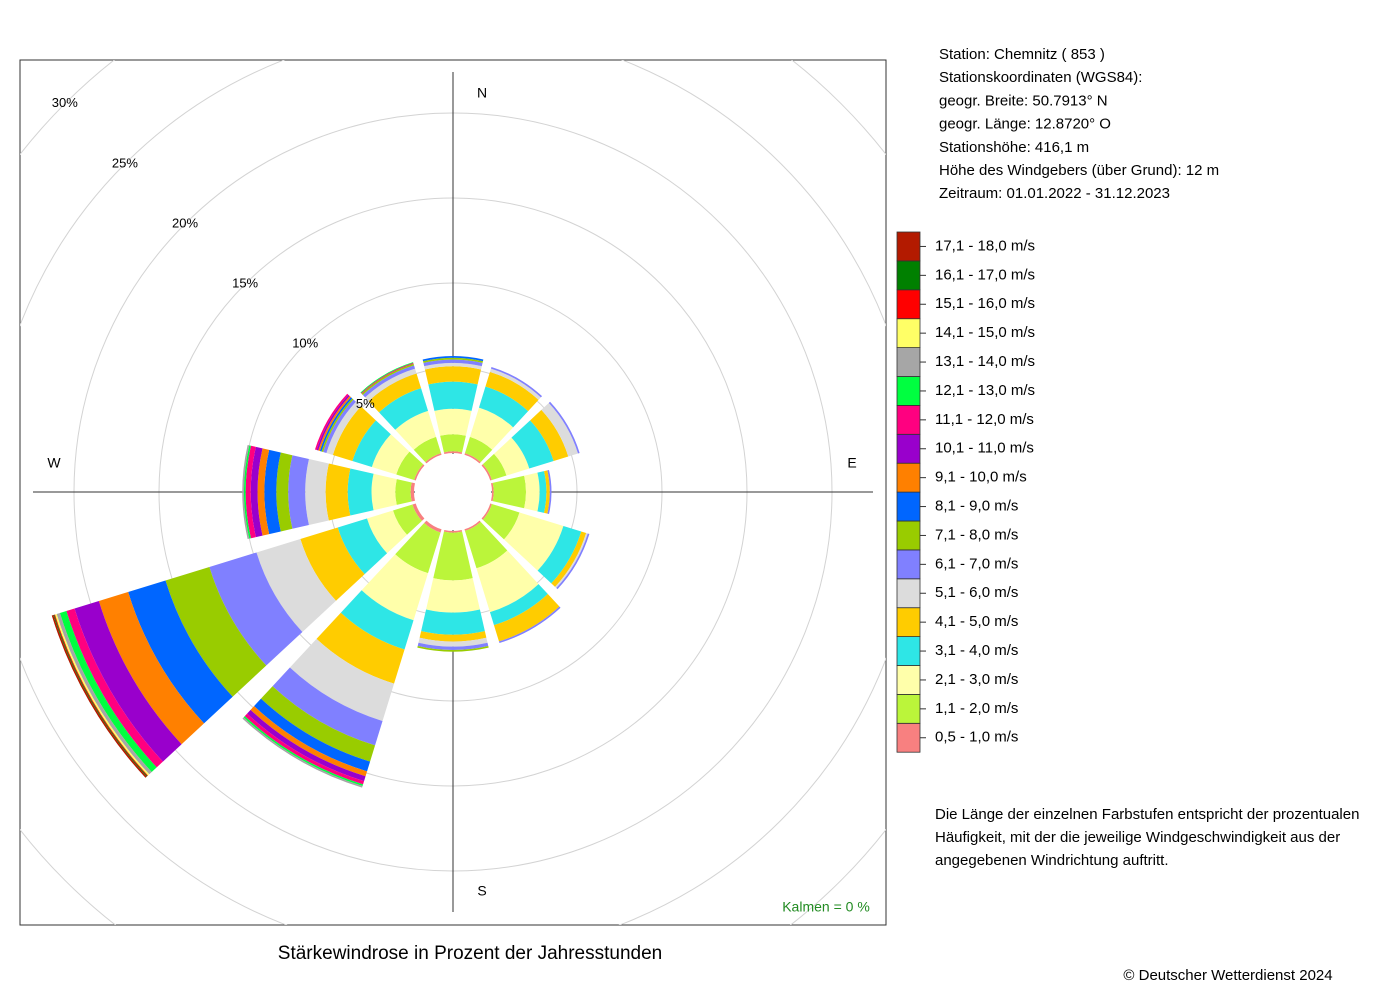 This screenshot has width=1400, height=1000. What do you see at coordinates (185, 222) in the screenshot?
I see `r-tick-label: 20%` at bounding box center [185, 222].